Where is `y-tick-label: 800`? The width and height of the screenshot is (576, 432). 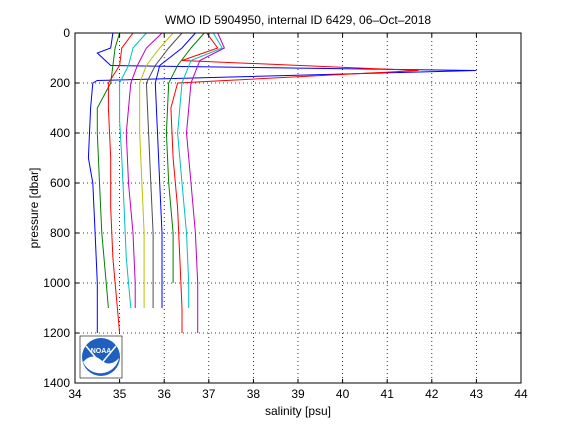
y-tick-label: 800 is located at coordinates (60, 233).